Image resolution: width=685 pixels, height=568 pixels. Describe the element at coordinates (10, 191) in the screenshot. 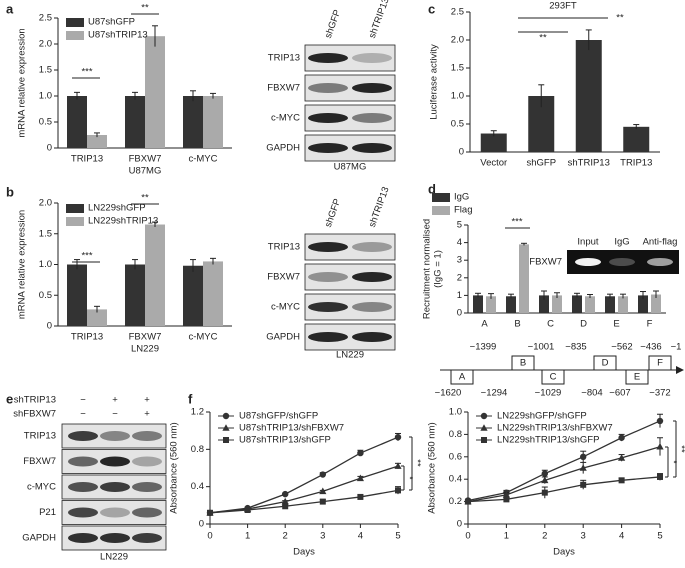

I see `panel-label: b` at that location.